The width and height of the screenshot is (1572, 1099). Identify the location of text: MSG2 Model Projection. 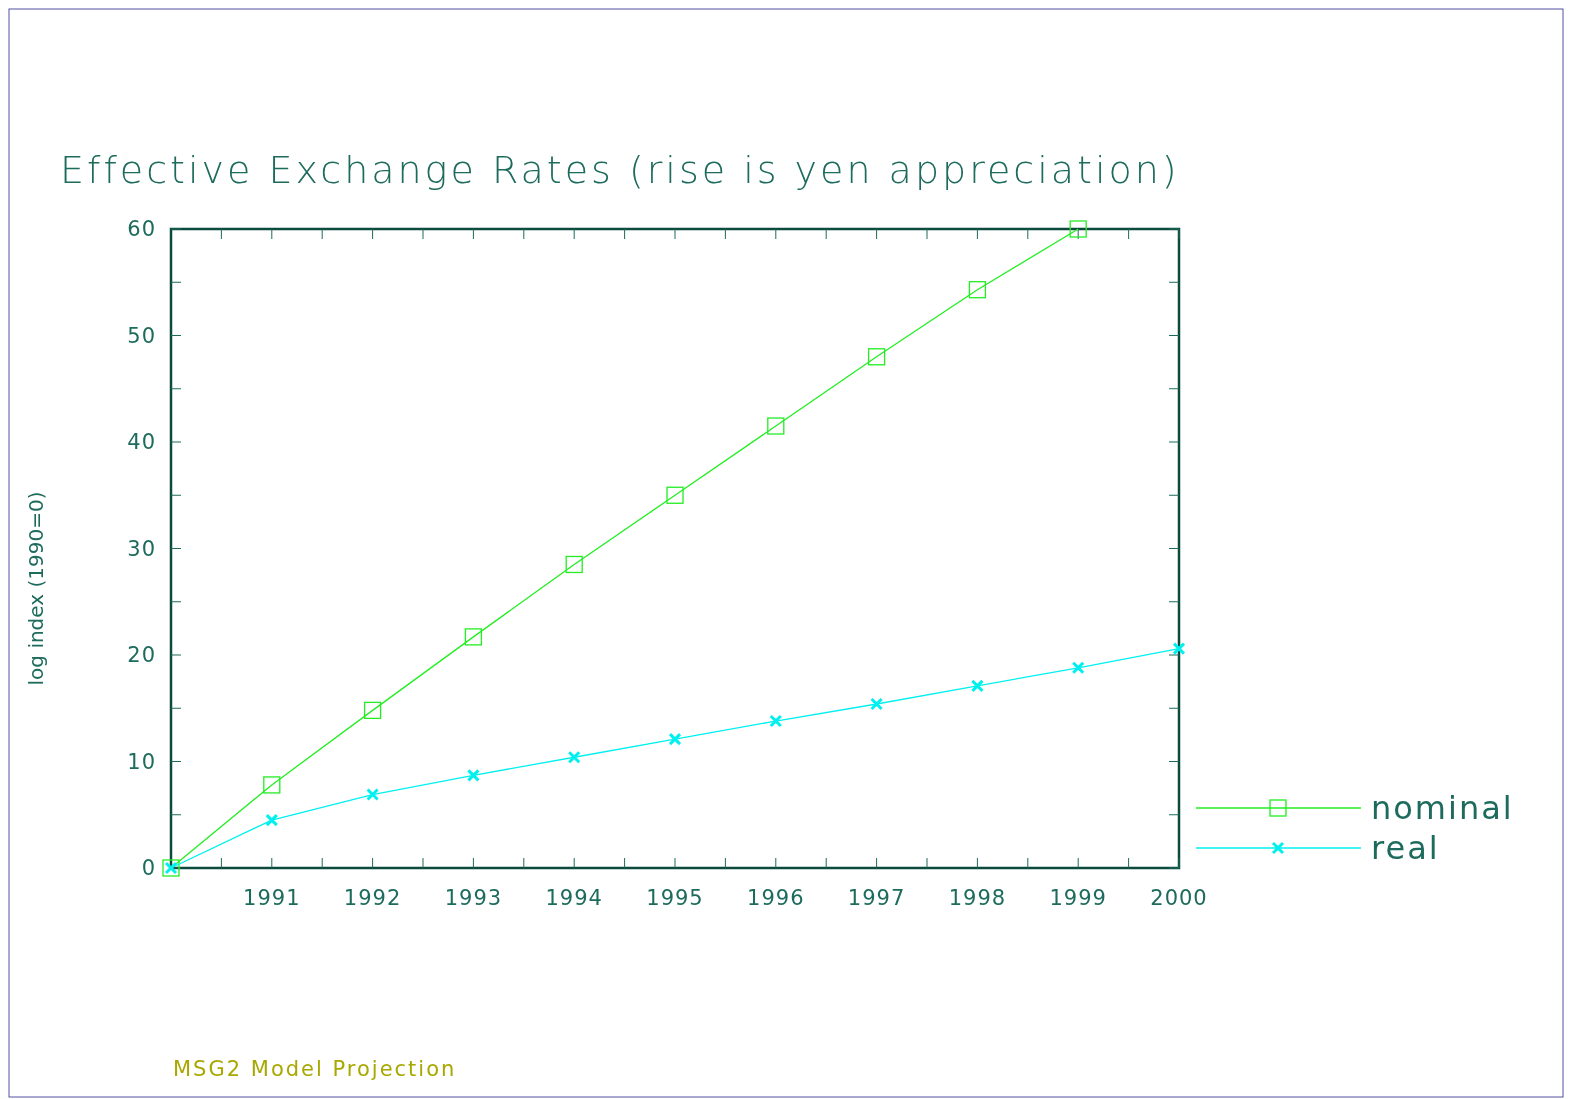
(315, 1069).